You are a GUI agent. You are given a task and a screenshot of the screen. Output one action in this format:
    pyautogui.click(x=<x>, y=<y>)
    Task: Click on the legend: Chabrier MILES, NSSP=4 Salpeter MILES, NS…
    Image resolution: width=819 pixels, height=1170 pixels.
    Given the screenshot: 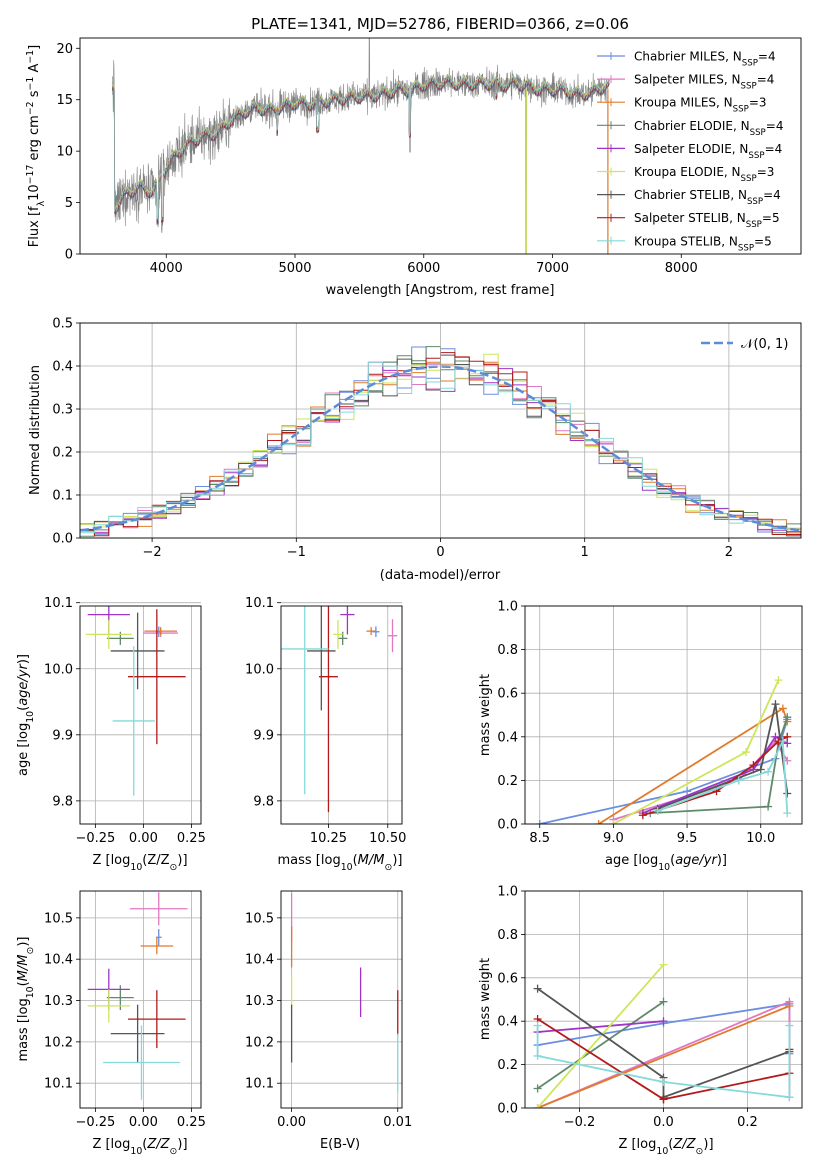 What is the action you would take?
    pyautogui.click(x=690, y=151)
    